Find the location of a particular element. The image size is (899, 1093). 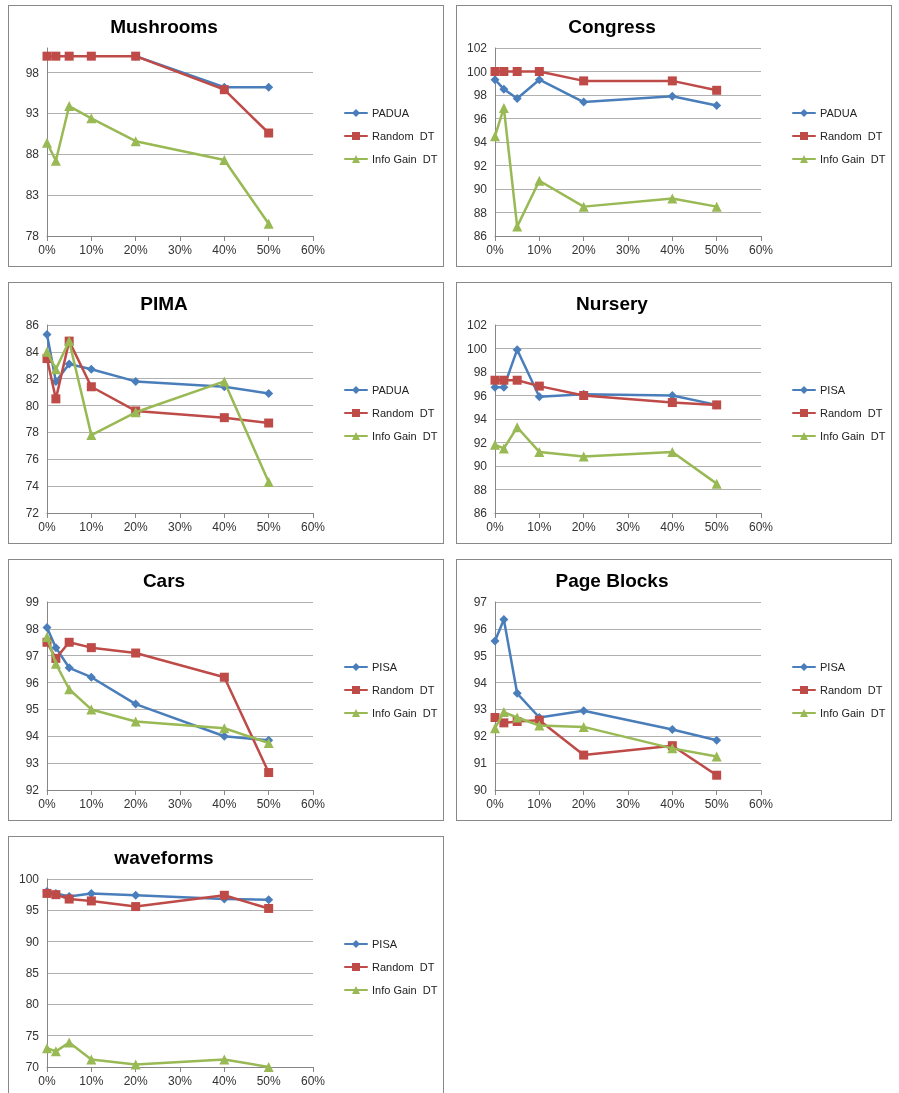

y-tick-label: 94 is located at coordinates (32, 736).